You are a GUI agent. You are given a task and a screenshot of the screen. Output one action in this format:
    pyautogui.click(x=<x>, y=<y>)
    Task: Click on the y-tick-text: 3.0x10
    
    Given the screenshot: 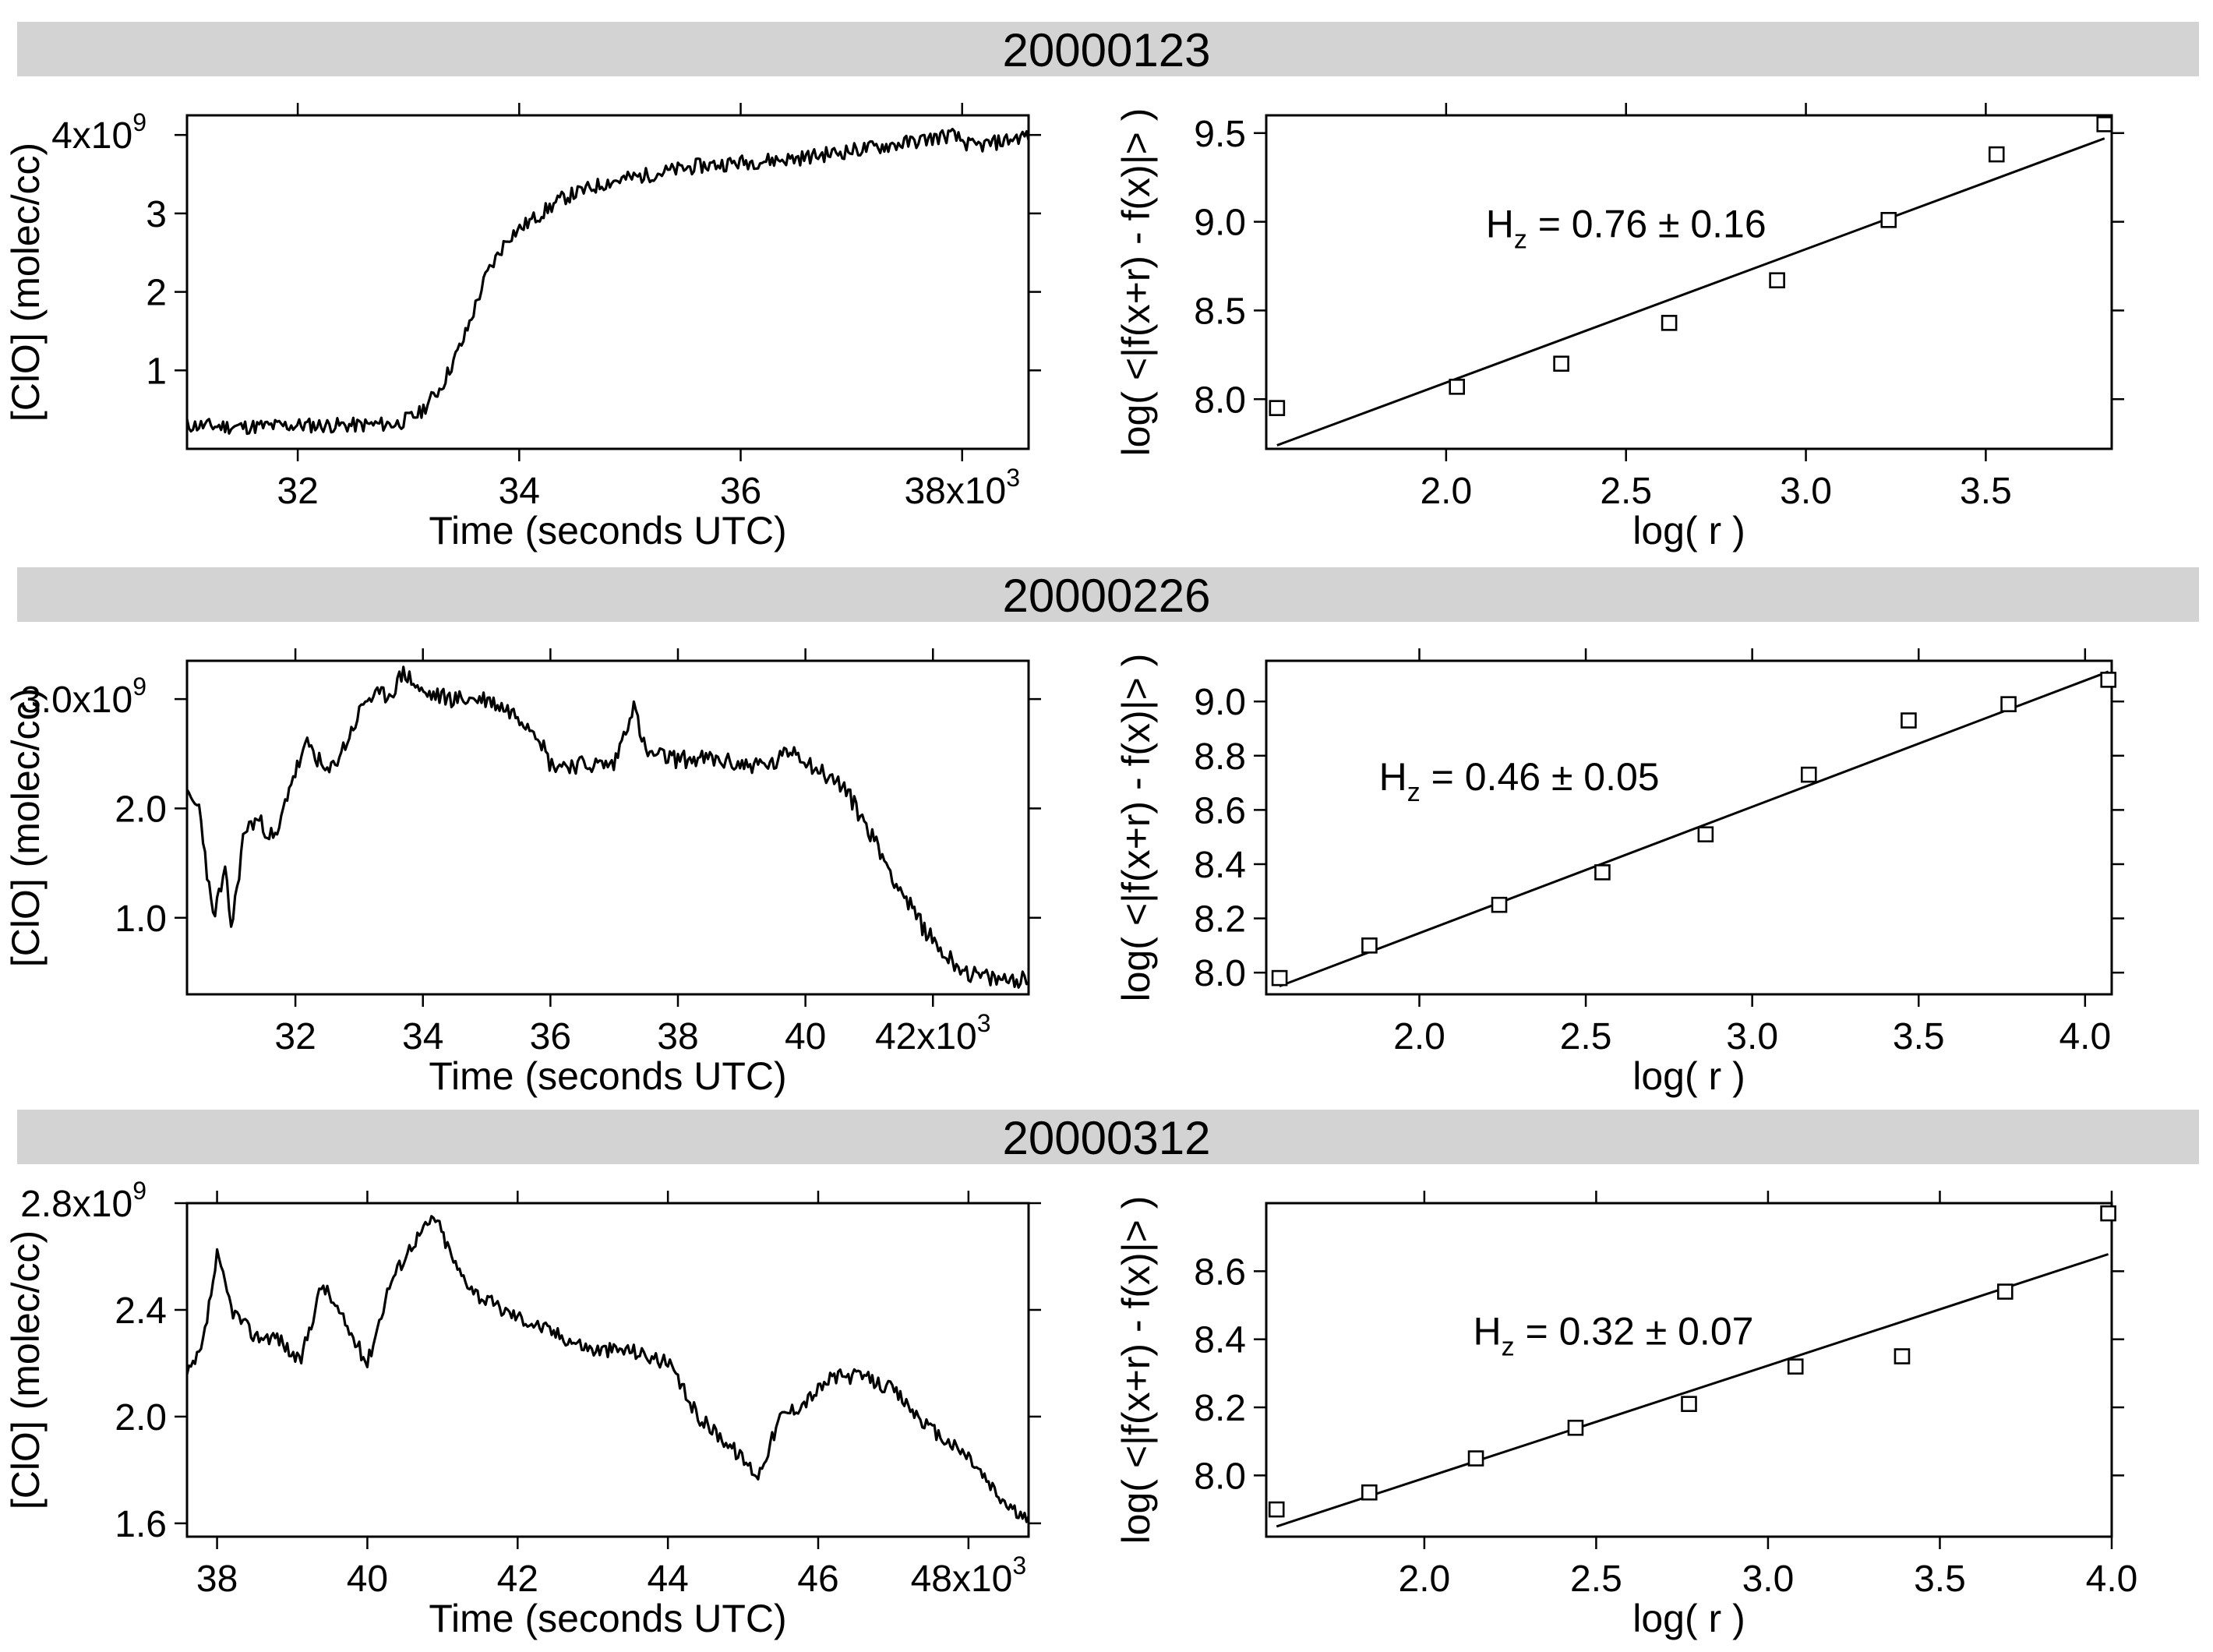 What is the action you would take?
    pyautogui.click(x=76, y=701)
    